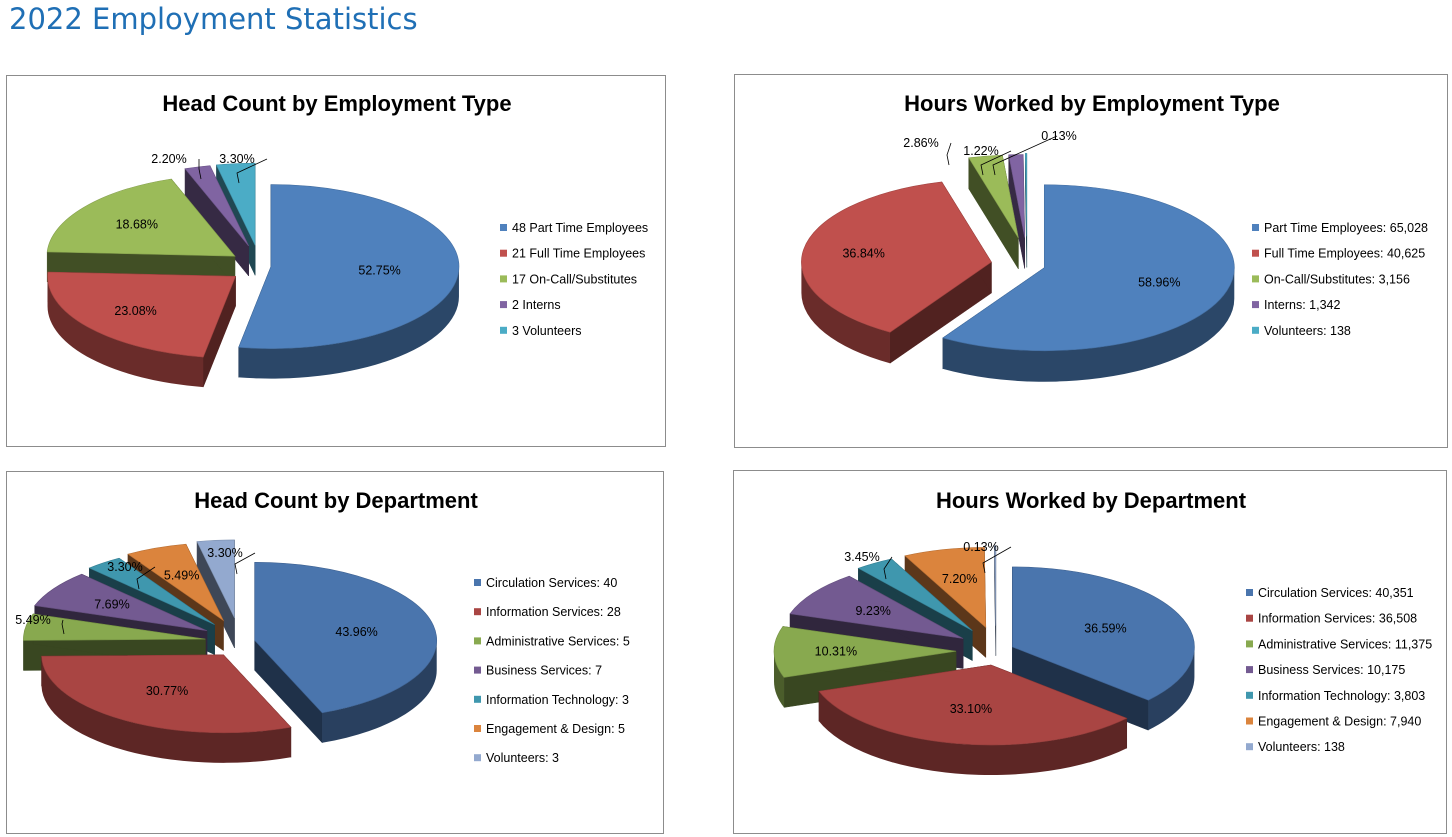  Describe the element at coordinates (536, 305) in the screenshot. I see `legend-item-label: 2 Interns` at that location.